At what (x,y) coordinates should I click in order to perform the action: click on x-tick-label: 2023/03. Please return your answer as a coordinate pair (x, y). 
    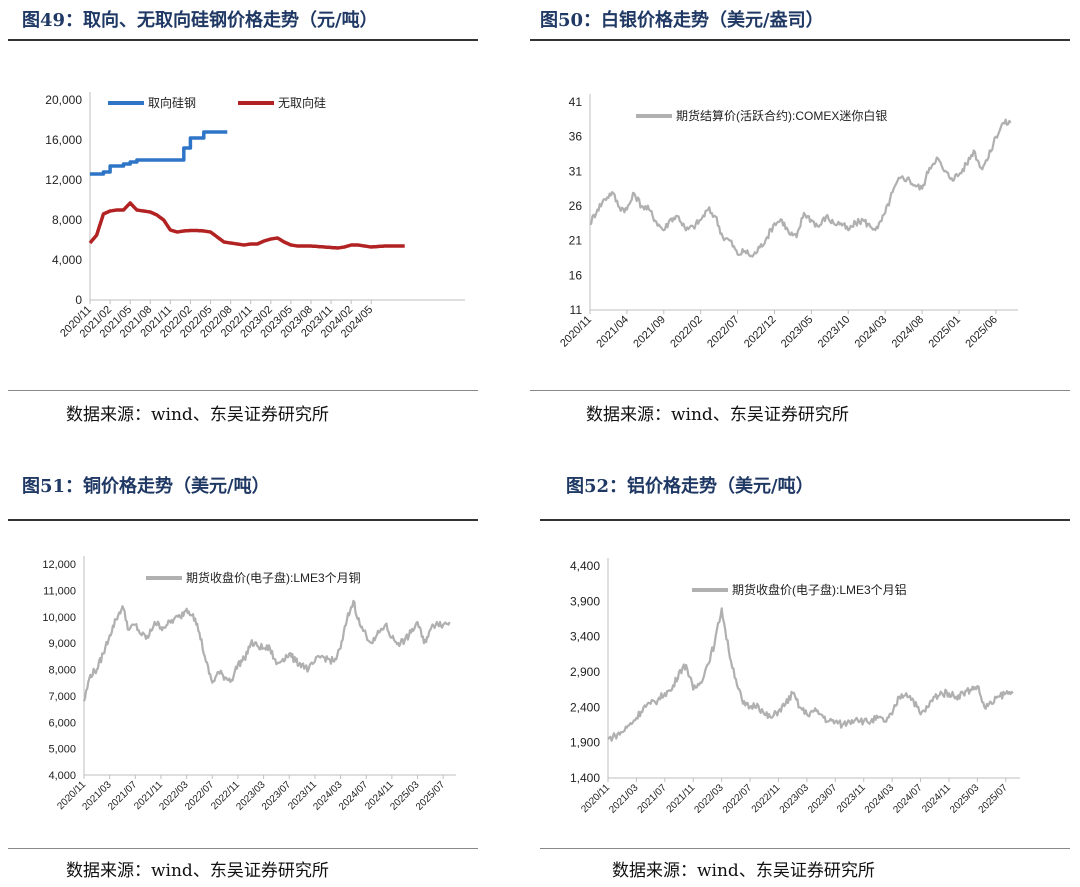
    Looking at the image, I should click on (795, 799).